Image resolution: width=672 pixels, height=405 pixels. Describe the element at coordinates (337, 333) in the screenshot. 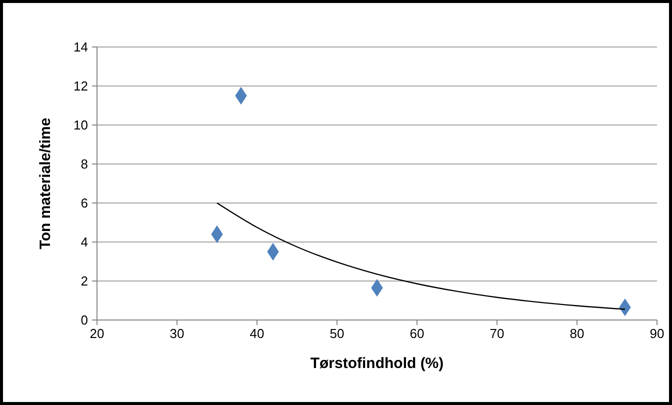

I see `x-tick-label: 50` at that location.